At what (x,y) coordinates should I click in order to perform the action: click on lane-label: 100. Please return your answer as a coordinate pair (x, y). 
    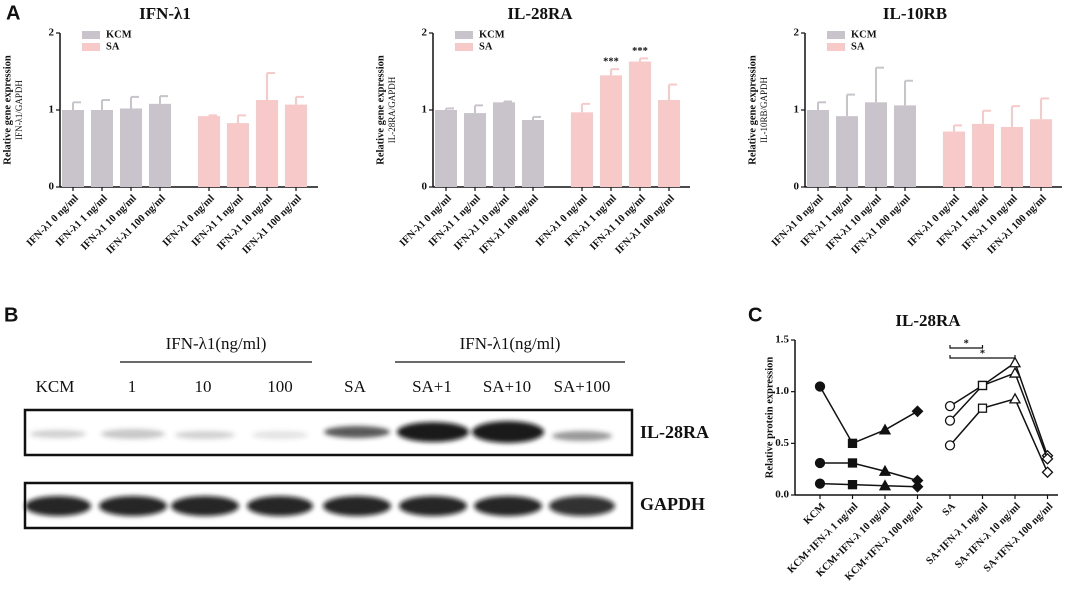
    Looking at the image, I should click on (280, 386).